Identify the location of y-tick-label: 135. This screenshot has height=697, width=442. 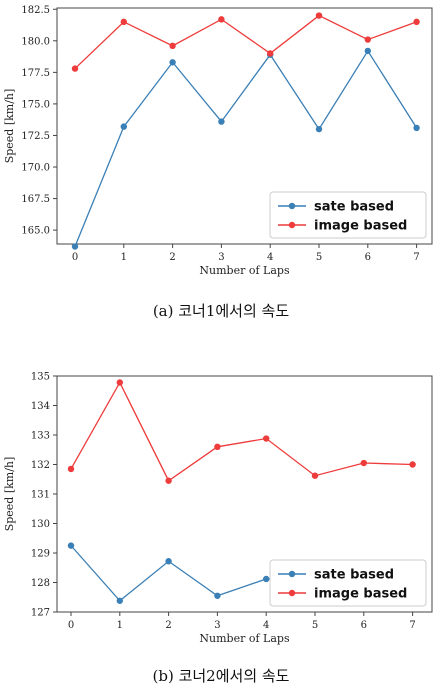
(40, 377).